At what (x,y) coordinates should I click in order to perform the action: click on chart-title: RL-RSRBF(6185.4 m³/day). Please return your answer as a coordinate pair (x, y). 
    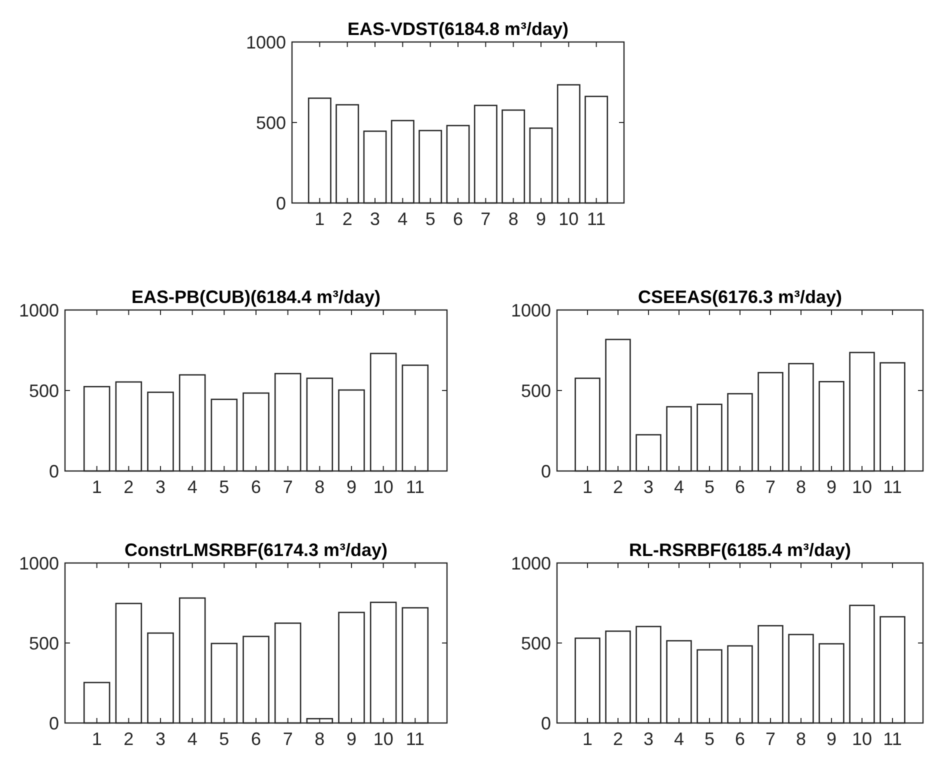
    Looking at the image, I should click on (740, 550).